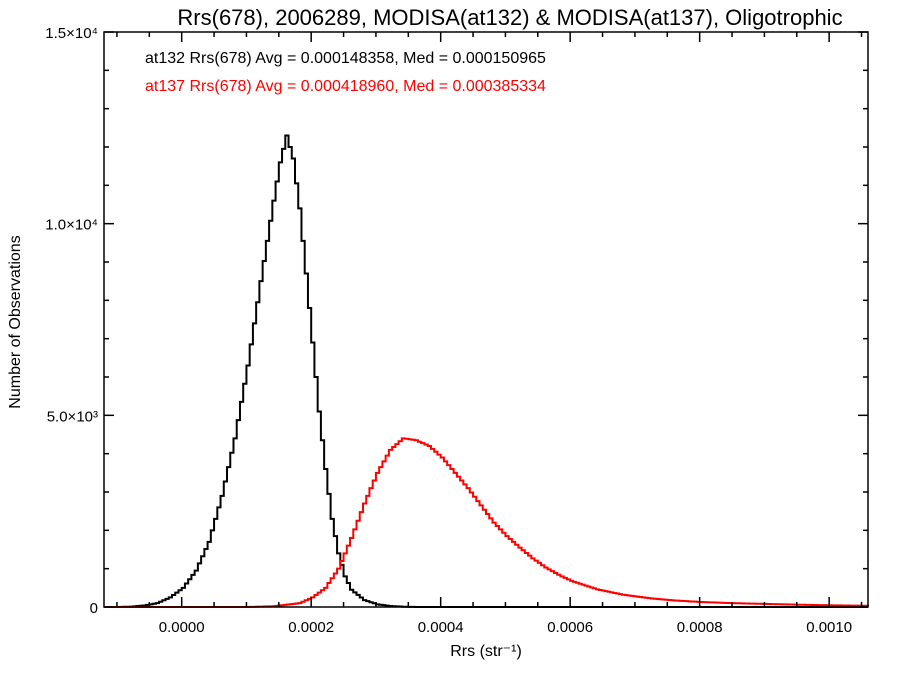 This screenshot has height=675, width=900. Describe the element at coordinates (441, 627) in the screenshot. I see `x-tick-label: 0.0004` at that location.